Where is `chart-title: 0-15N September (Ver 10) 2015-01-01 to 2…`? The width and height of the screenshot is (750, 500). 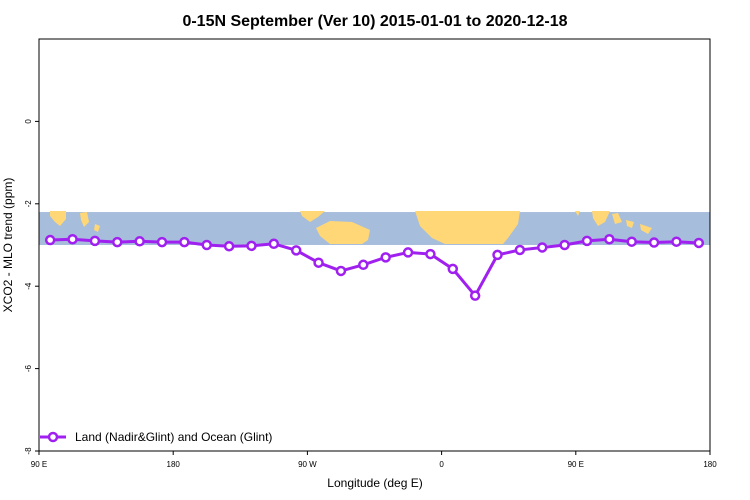
chart-title: 0-15N September (Ver 10) 2015-01-01 to 2… is located at coordinates (374, 21).